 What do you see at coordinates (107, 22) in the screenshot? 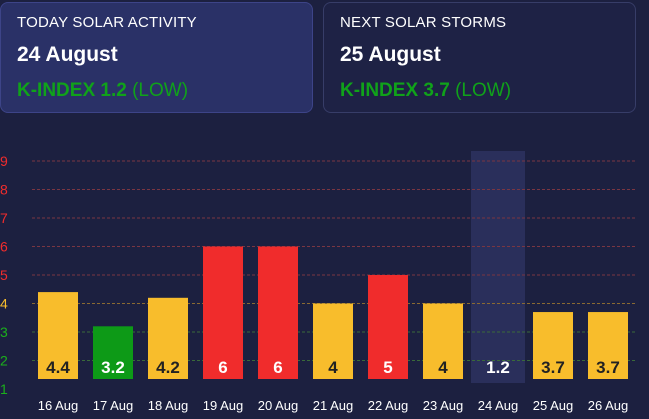
I see `today-heading: TODAY SOLAR ACTIVITY` at bounding box center [107, 22].